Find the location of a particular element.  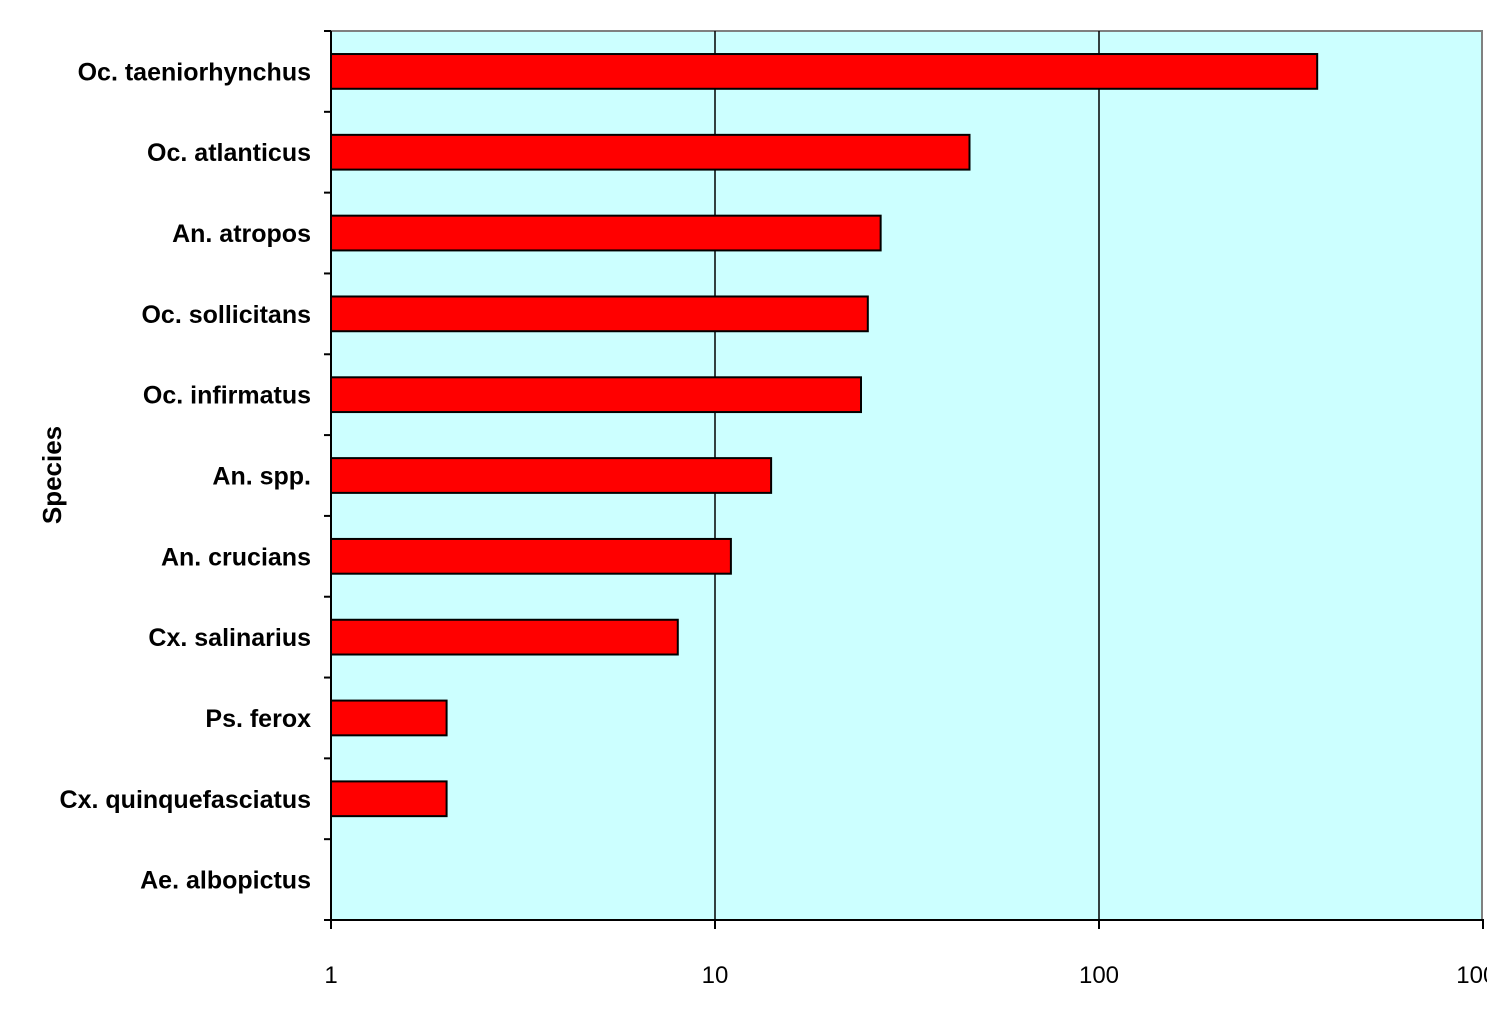

category-label: Ps. ferox is located at coordinates (258, 719).